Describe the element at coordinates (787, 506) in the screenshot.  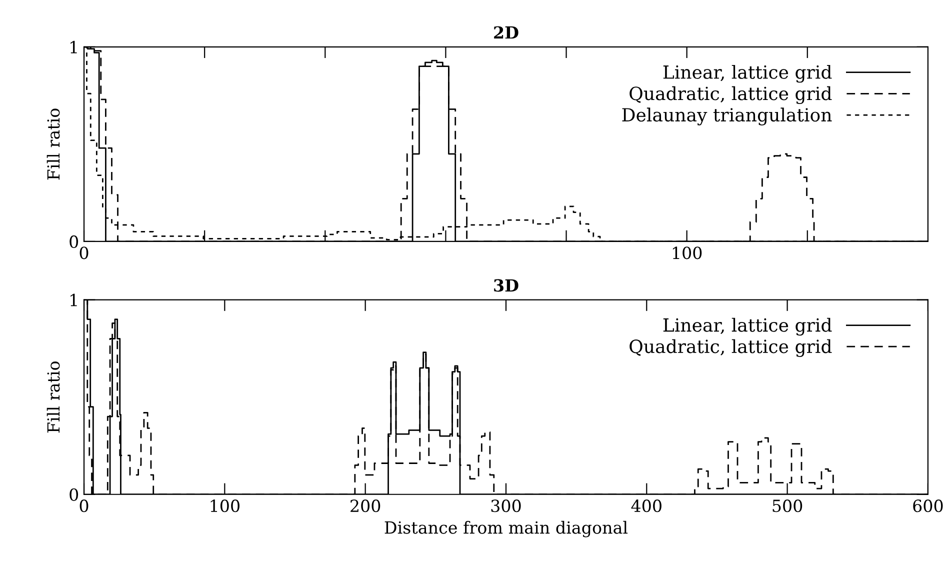
I see `x-tick-label: 500` at that location.